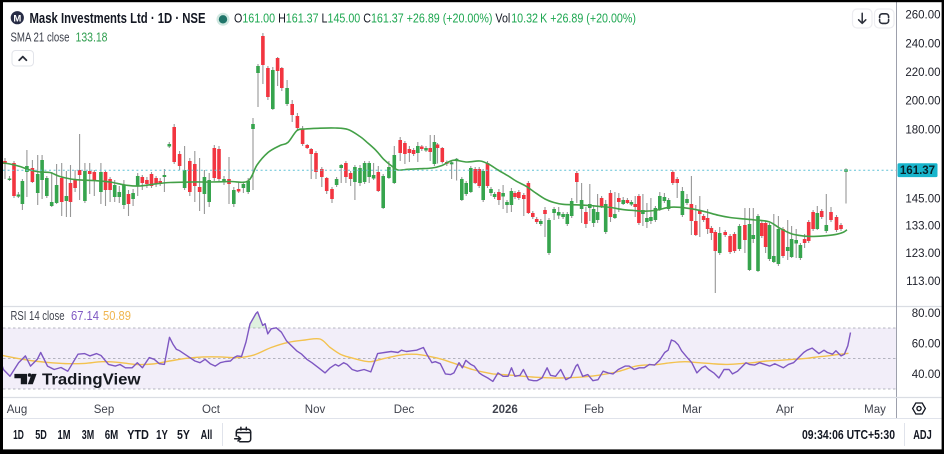 The height and width of the screenshot is (459, 944). I want to click on svg-text: Nov, so click(315, 410).